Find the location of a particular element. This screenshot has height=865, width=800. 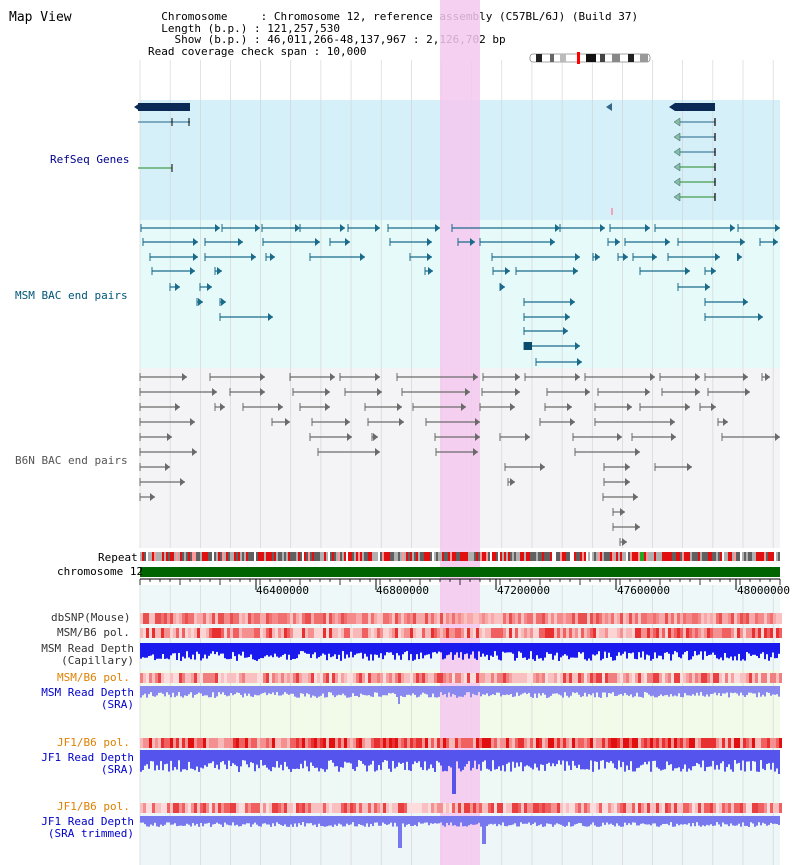

track-label-jf1-read-depth-trimmed: JF1 Read Depth (SRA trimmed) is located at coordinates (87, 827).